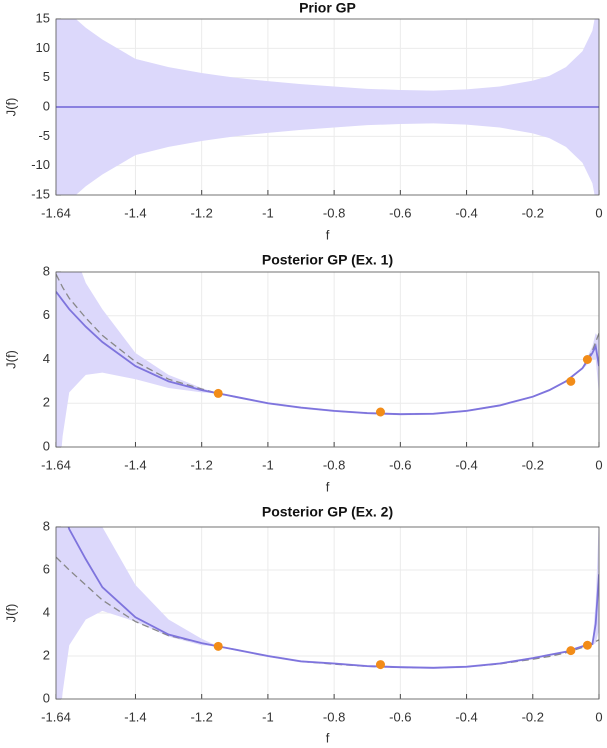 The width and height of the screenshot is (607, 748). What do you see at coordinates (40, 164) in the screenshot?
I see `y-tick-label: -10` at bounding box center [40, 164].